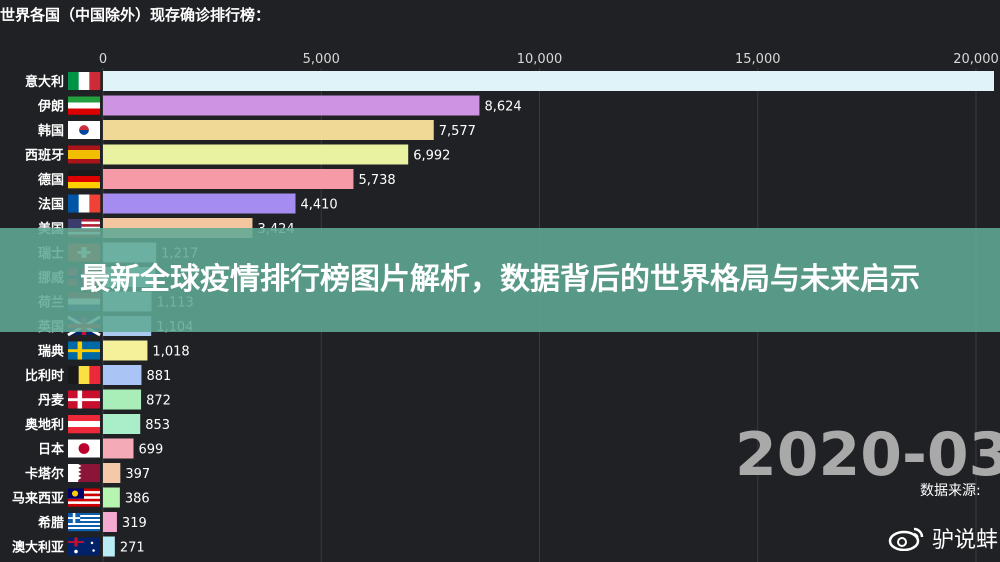 This screenshot has height=562, width=1000. Describe the element at coordinates (84, 497) in the screenshot. I see `malaysia-flag-icon` at that location.